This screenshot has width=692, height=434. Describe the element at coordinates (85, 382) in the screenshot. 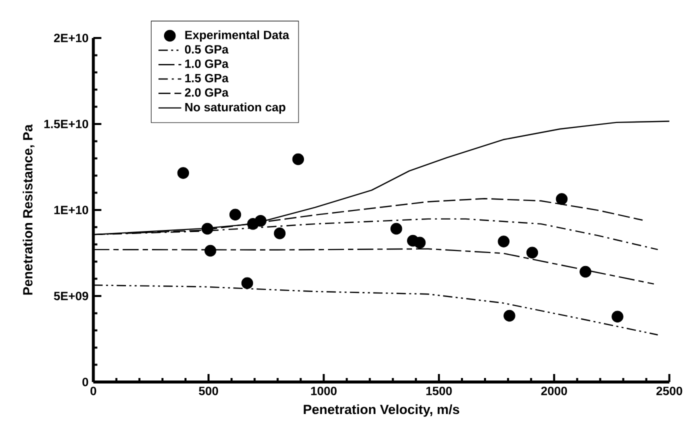

I see `y-tick-label: 0` at that location.